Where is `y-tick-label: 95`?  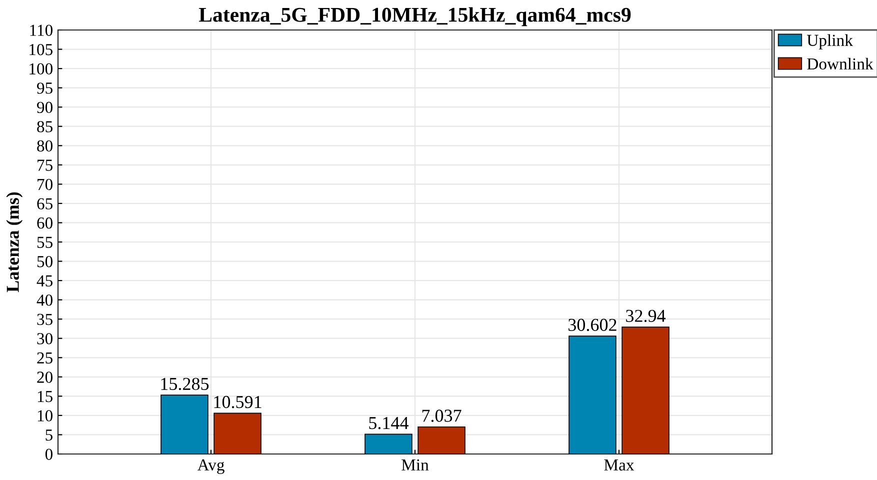
y-tick-label: 95 is located at coordinates (44, 88).